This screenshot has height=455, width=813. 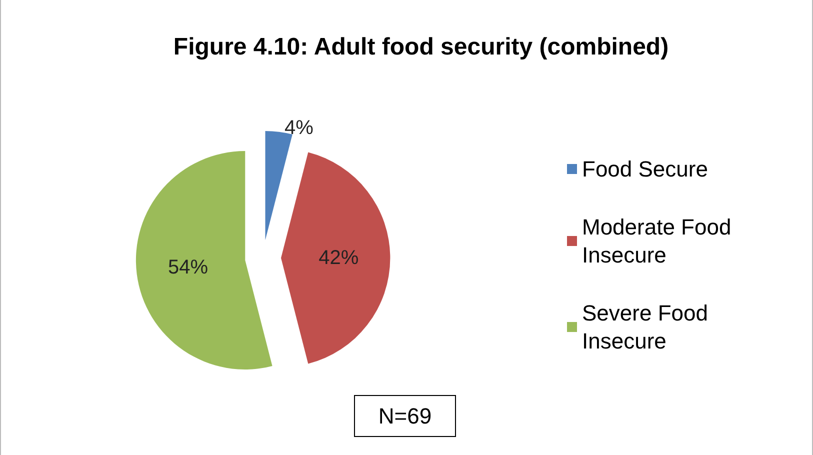 What do you see at coordinates (188, 267) in the screenshot?
I see `data-label: 54%` at bounding box center [188, 267].